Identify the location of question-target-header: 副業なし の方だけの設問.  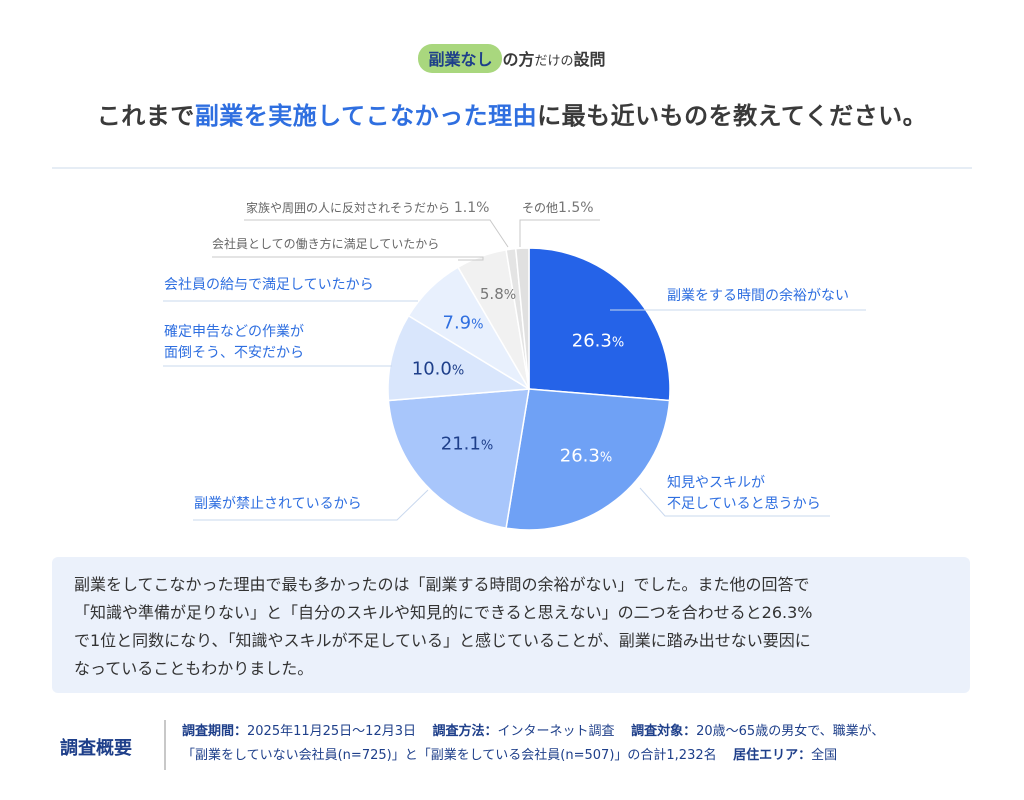
(512, 58).